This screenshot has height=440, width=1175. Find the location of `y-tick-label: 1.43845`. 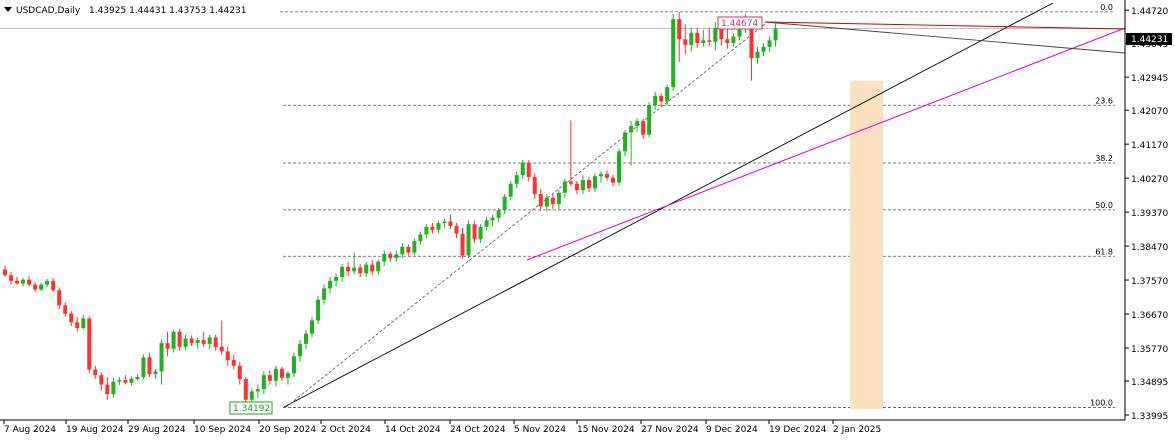

y-tick-label: 1.43845 is located at coordinates (1149, 45).